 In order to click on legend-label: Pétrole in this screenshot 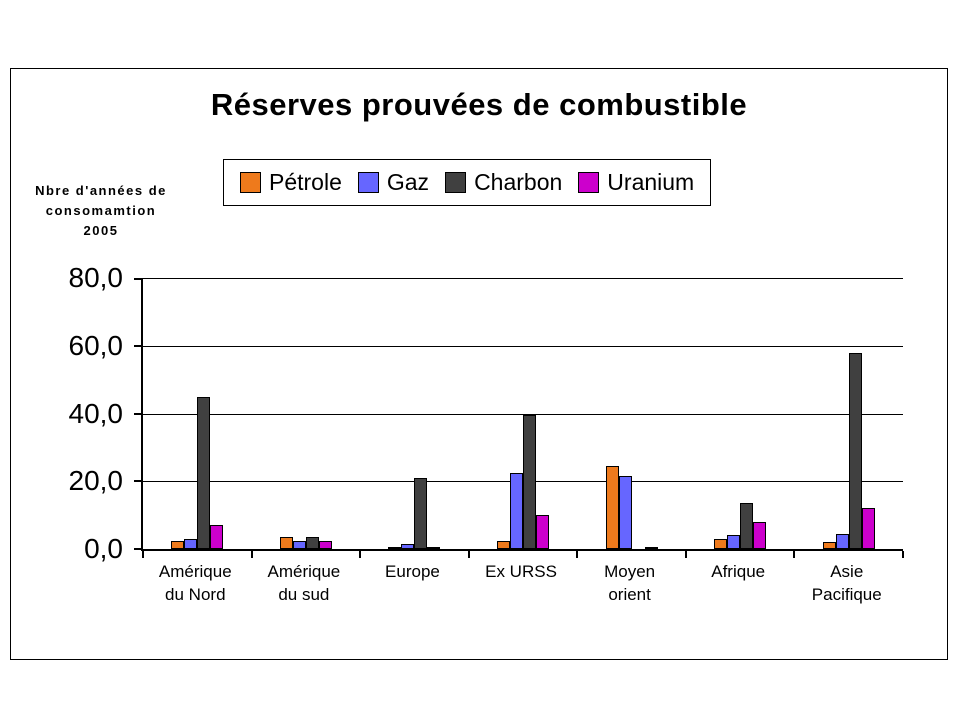, I will do `click(305, 182)`.